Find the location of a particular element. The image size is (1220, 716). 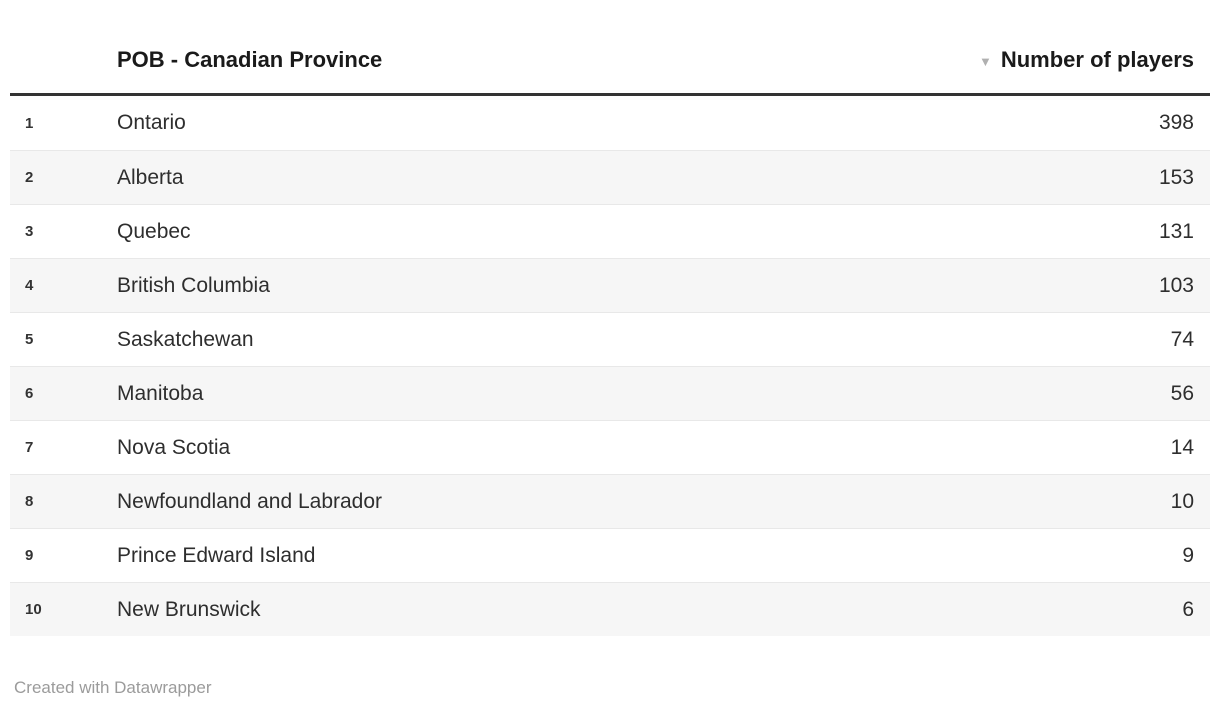

row-province: Manitoba is located at coordinates (160, 393).